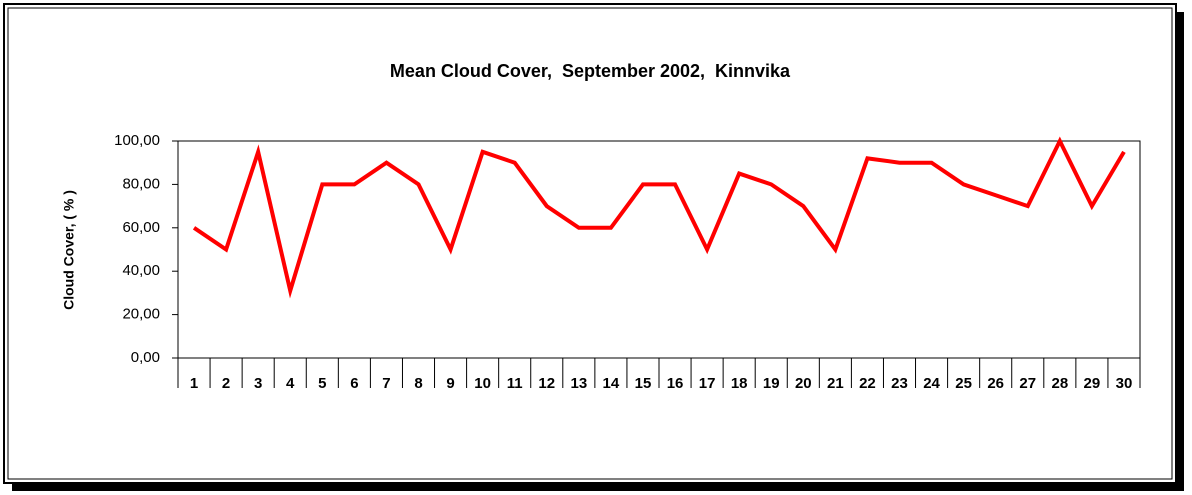 This screenshot has height=495, width=1192. Describe the element at coordinates (995, 383) in the screenshot. I see `x-tick-label: 26` at that location.